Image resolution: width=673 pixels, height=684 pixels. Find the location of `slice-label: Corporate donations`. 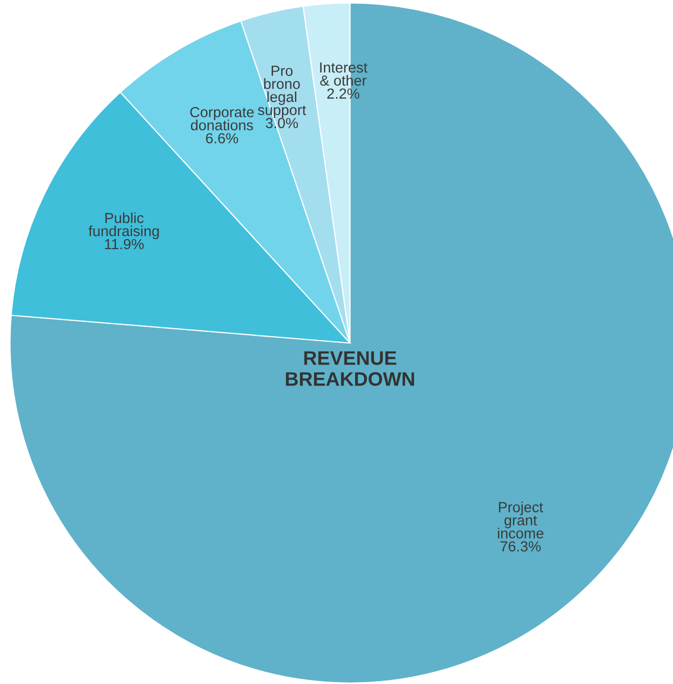

slice-label: Corporate donations is located at coordinates (222, 118).